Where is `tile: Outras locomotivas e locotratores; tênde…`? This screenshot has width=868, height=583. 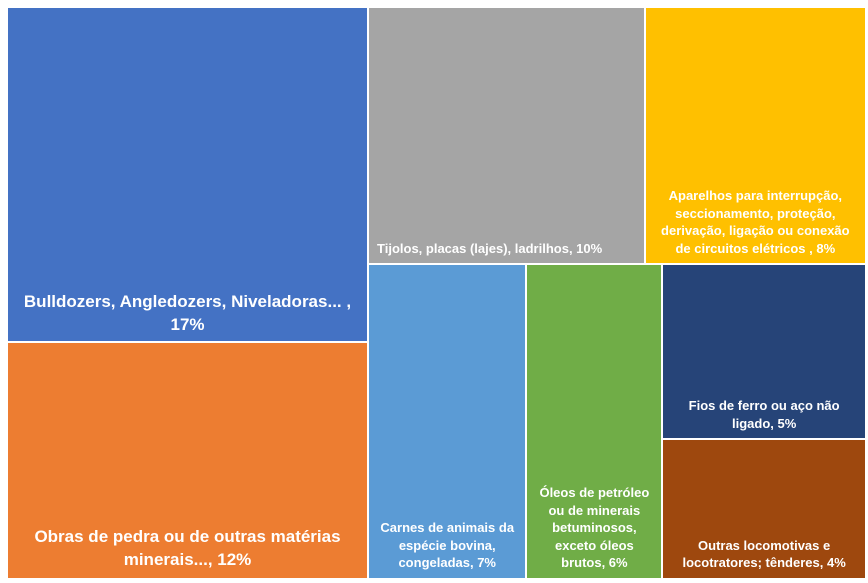 tile: Outras locomotivas e locotratores; tênde… is located at coordinates (764, 509).